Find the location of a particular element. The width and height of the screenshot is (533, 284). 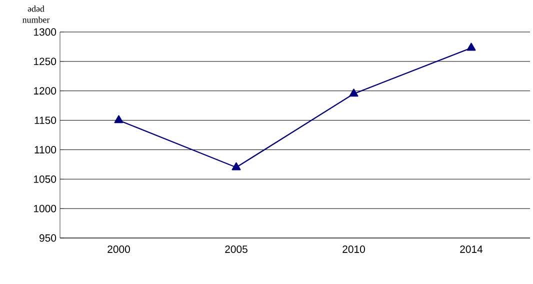

y-tick-label: 1300 is located at coordinates (45, 32).